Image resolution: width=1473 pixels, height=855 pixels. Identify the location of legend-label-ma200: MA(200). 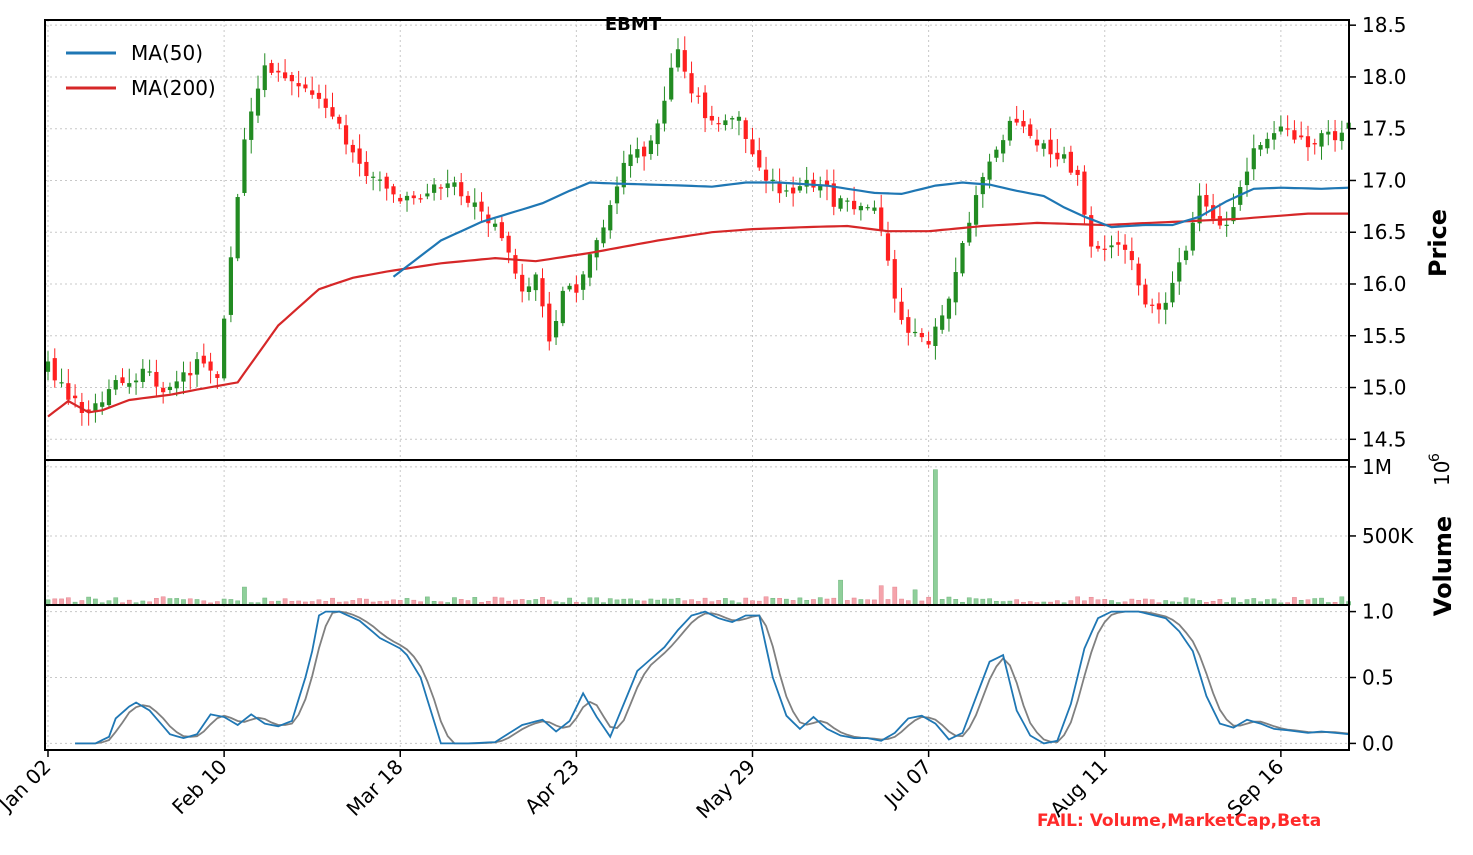
(173, 88).